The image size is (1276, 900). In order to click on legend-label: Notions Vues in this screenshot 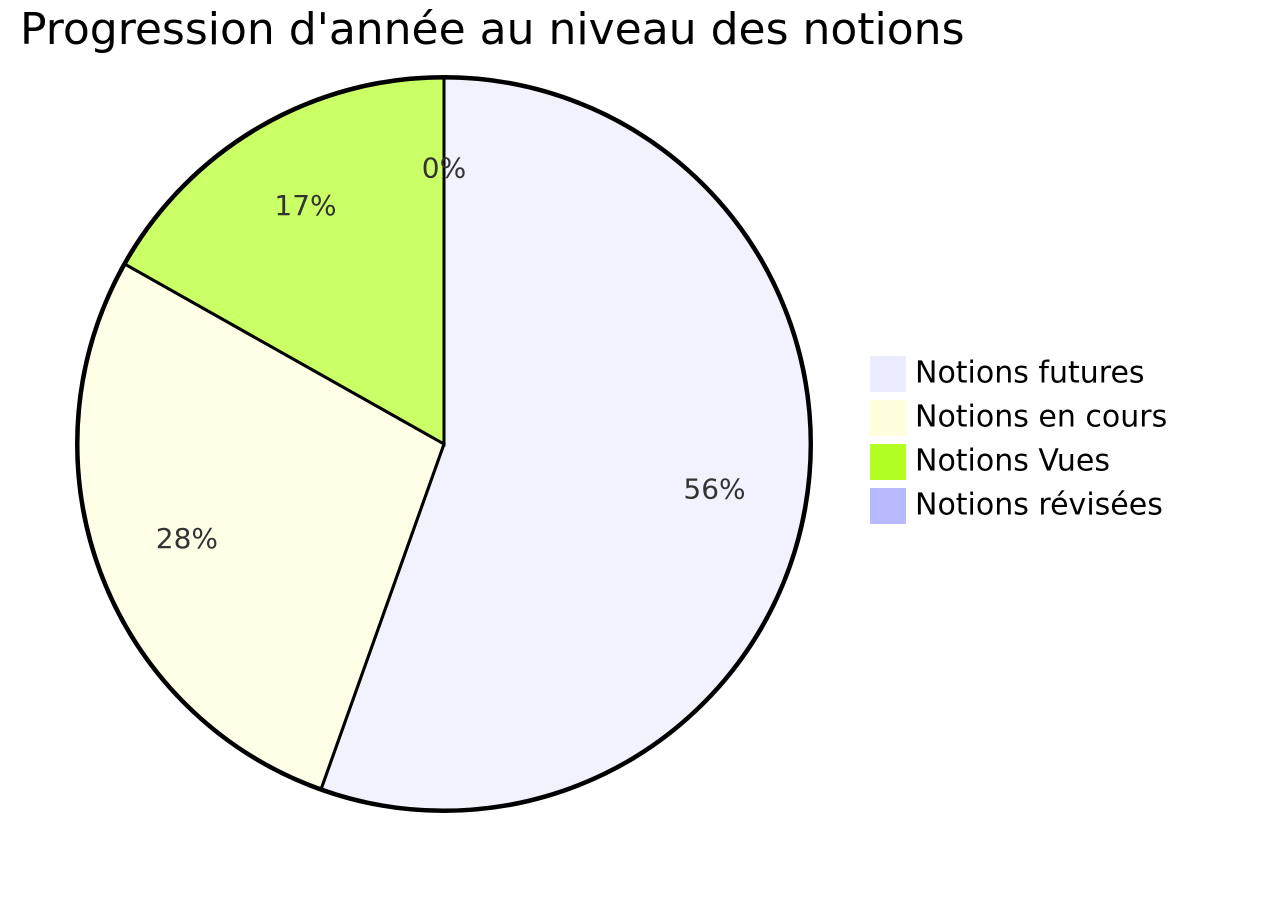, I will do `click(1012, 461)`.